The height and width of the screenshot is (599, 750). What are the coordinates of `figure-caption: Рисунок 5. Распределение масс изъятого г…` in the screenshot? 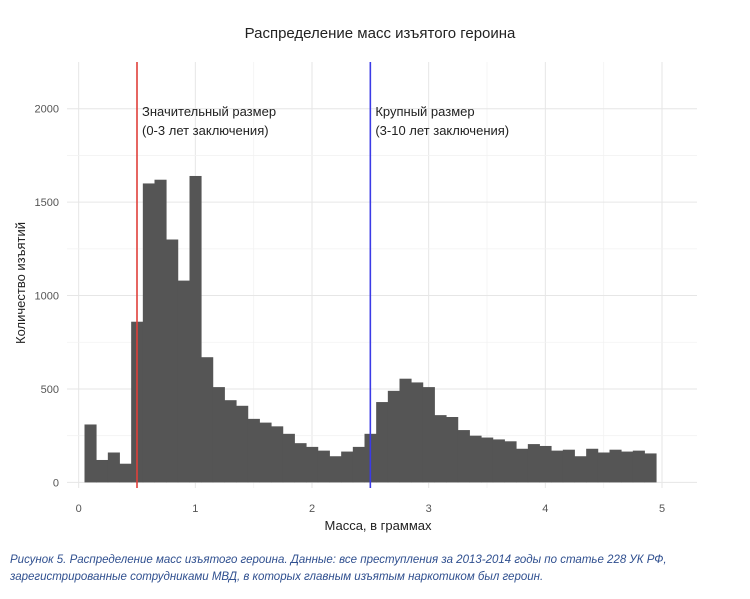 It's located at (378, 569).